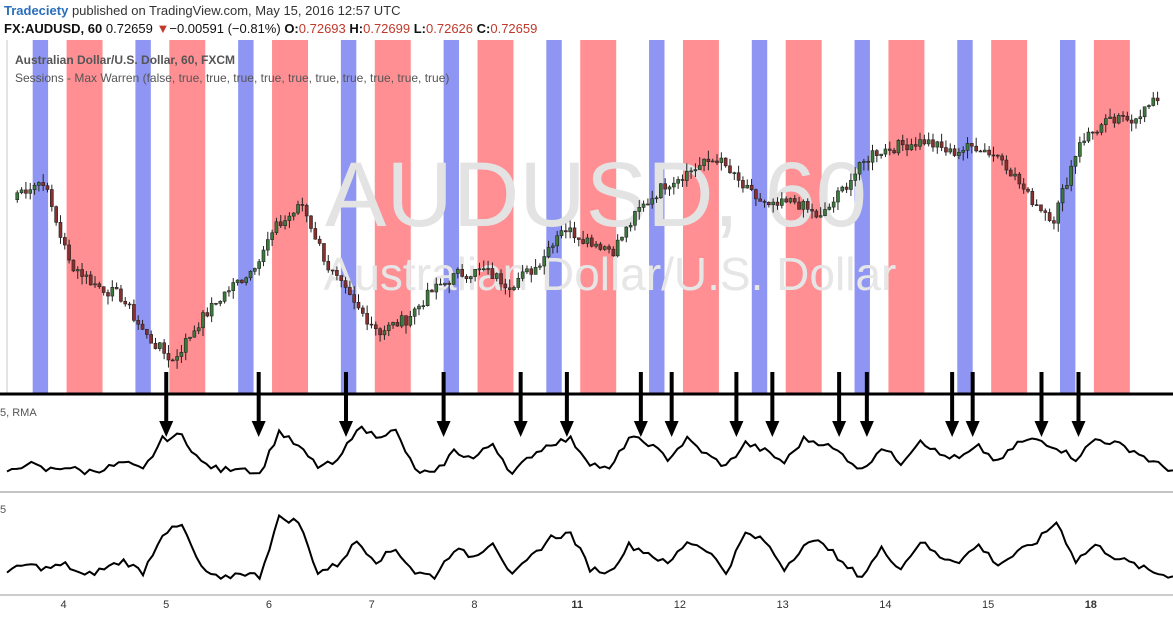 Image resolution: width=1173 pixels, height=619 pixels. Describe the element at coordinates (356, 28) in the screenshot. I see `high-label: H:` at that location.